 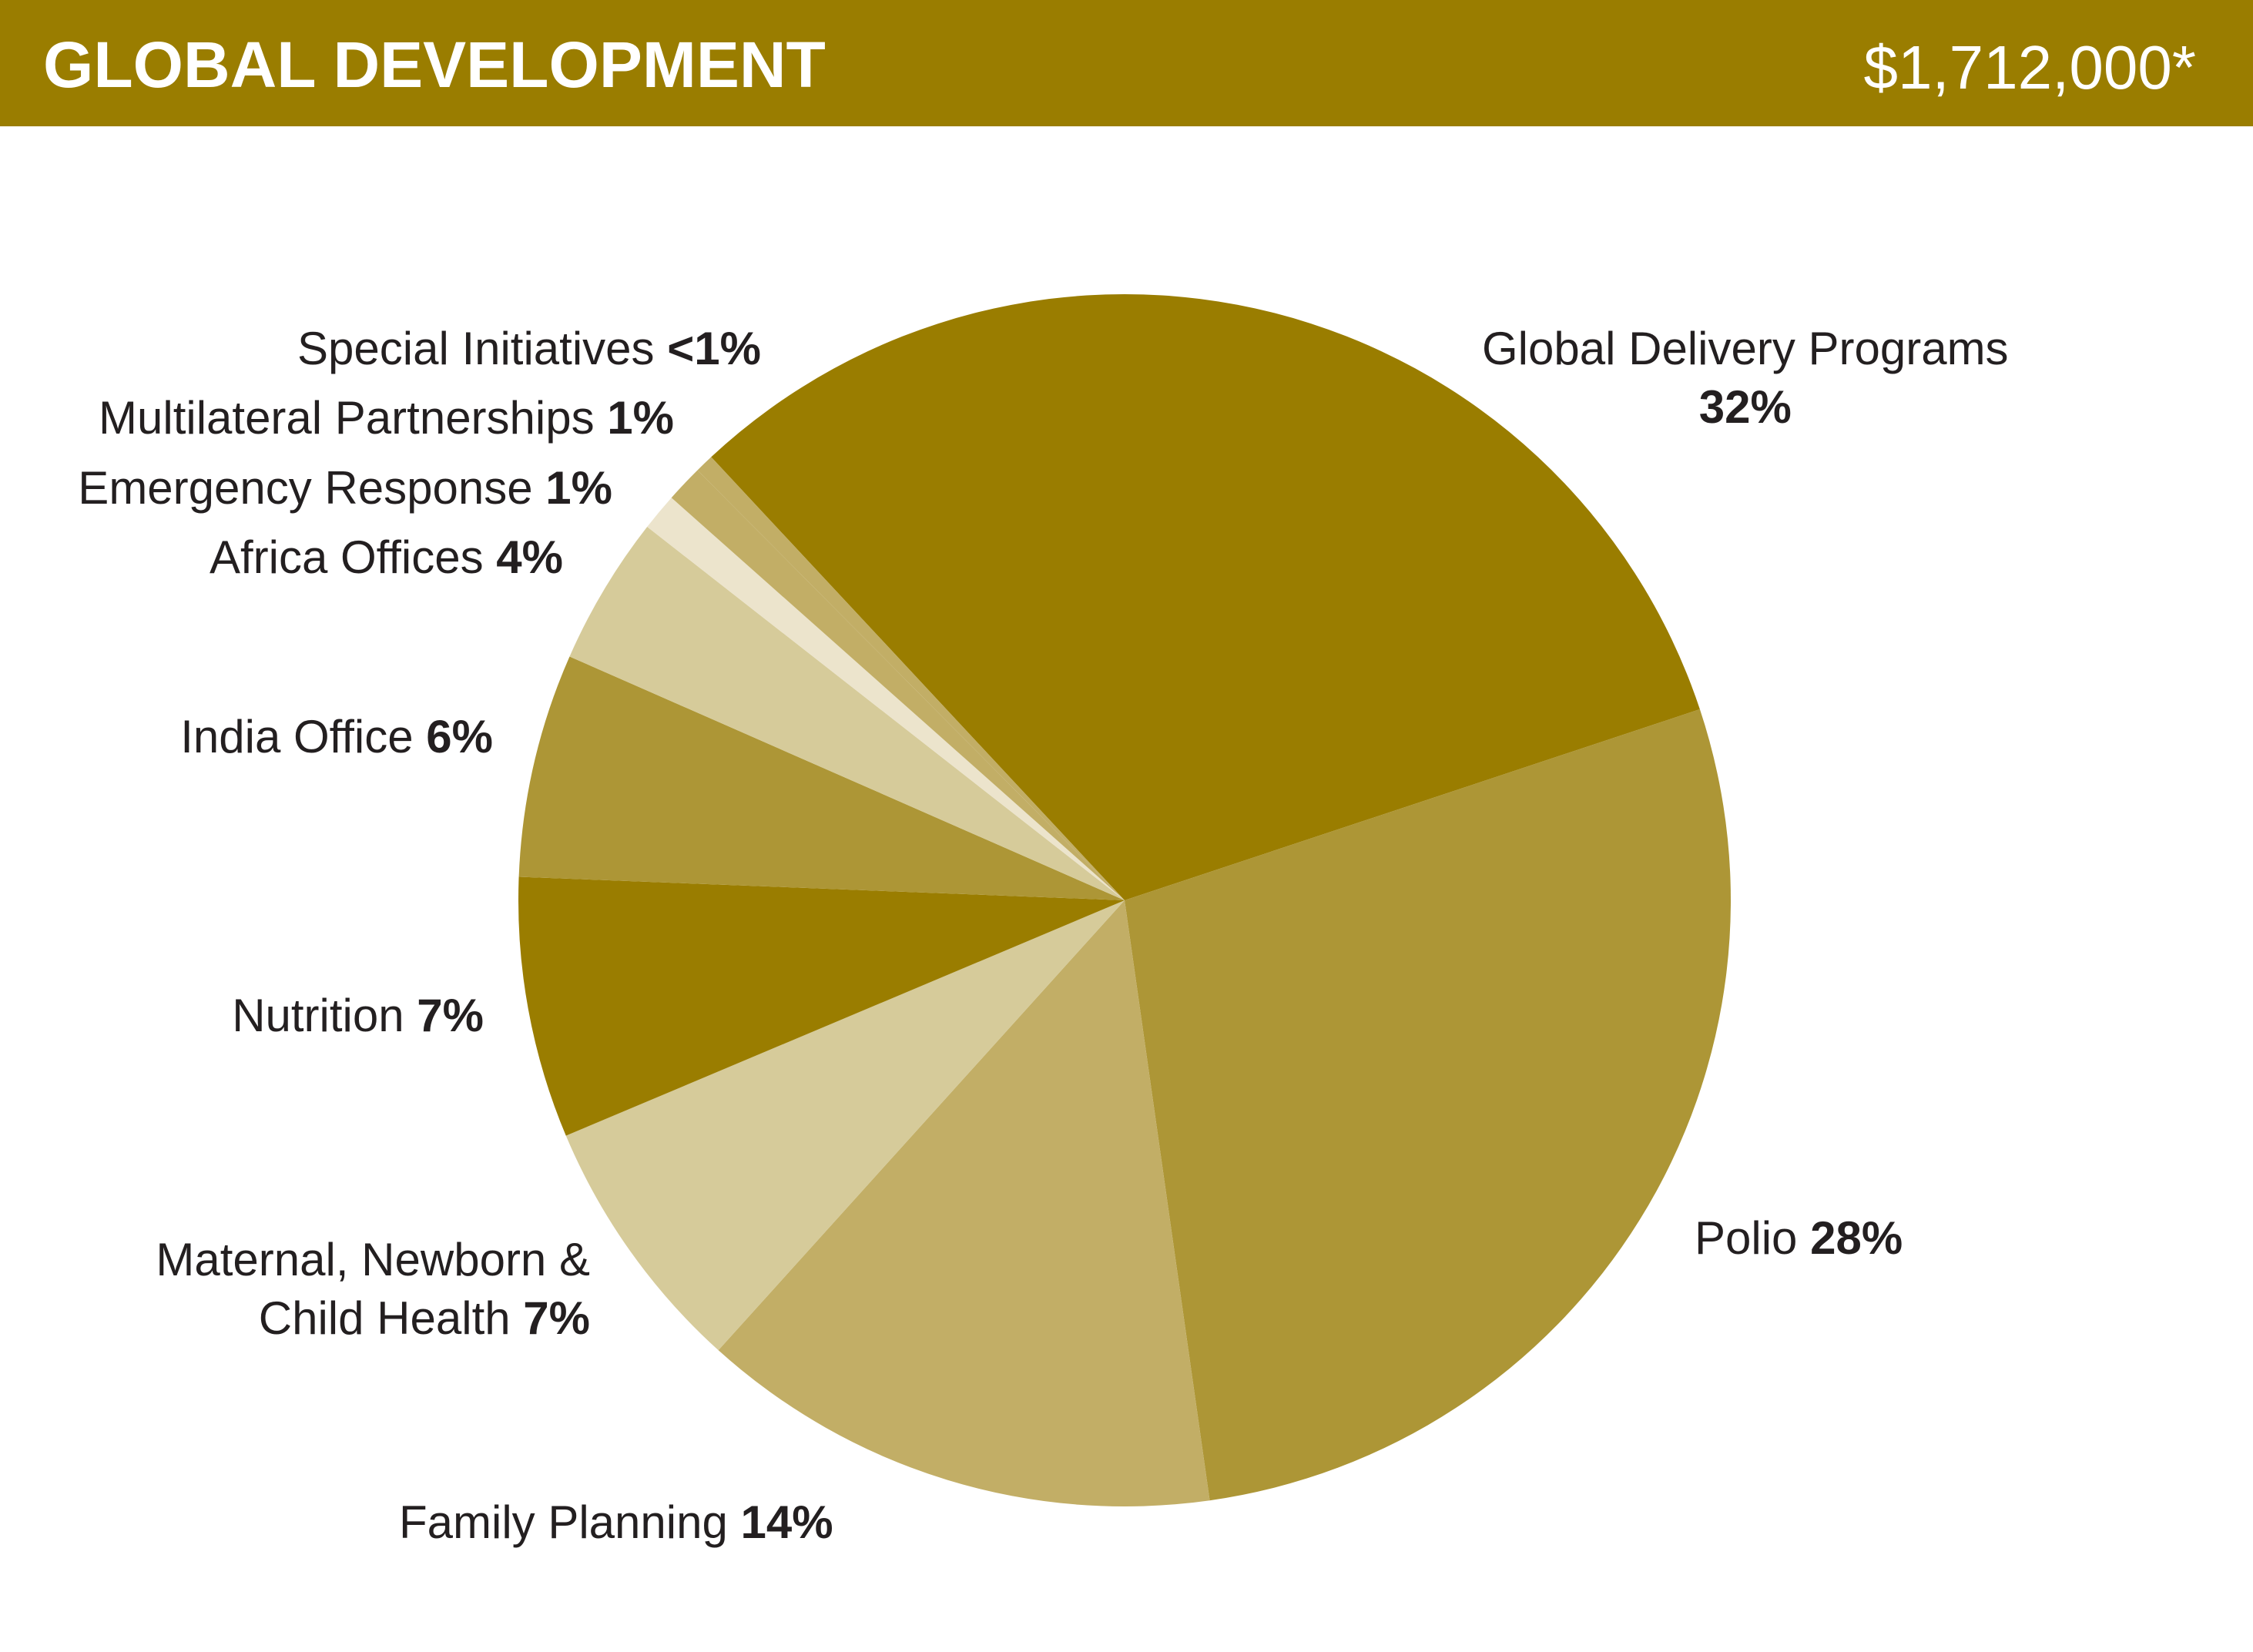 I want to click on slice-label: Emergency Response 1%, so click(x=345, y=488).